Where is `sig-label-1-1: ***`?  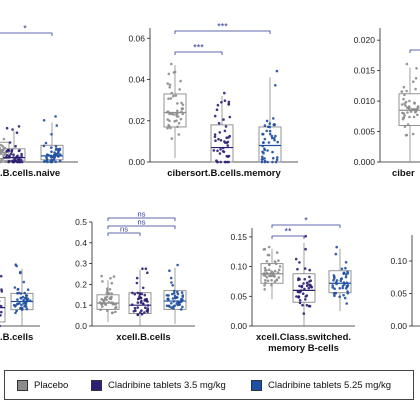
sig-label-1-1: *** is located at coordinates (222, 27).